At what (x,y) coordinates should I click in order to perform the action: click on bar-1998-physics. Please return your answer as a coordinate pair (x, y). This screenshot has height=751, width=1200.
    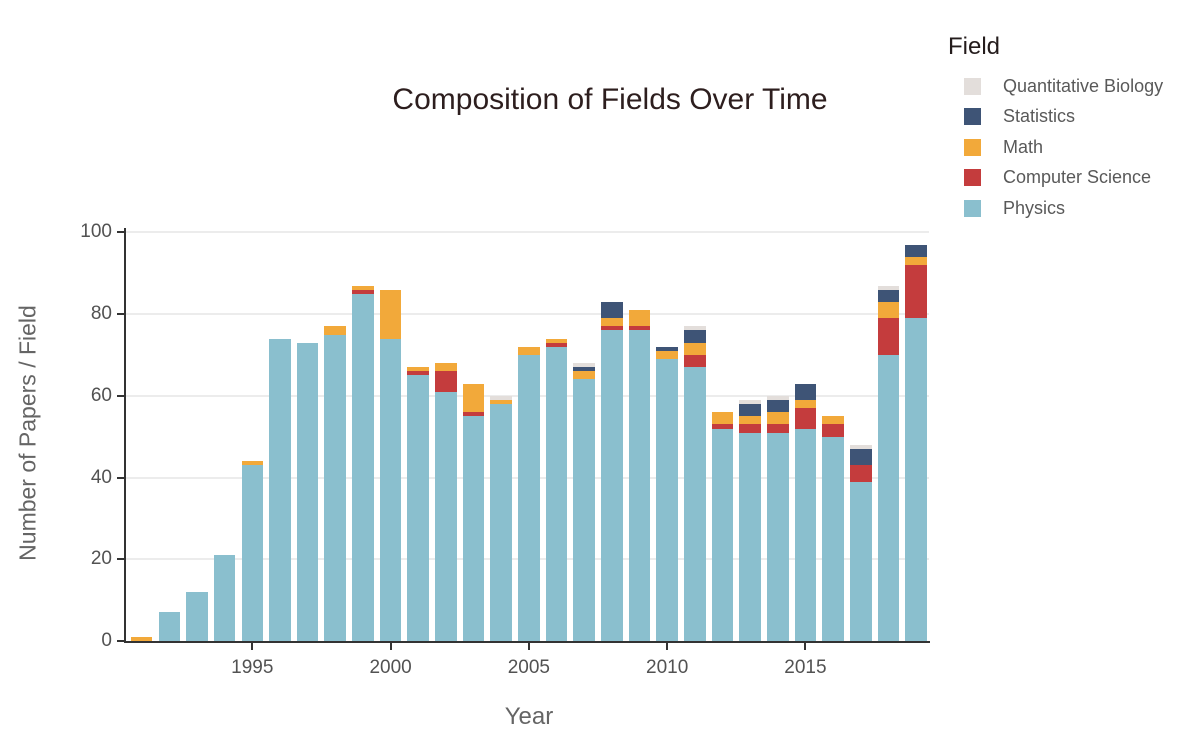
    Looking at the image, I should click on (335, 487).